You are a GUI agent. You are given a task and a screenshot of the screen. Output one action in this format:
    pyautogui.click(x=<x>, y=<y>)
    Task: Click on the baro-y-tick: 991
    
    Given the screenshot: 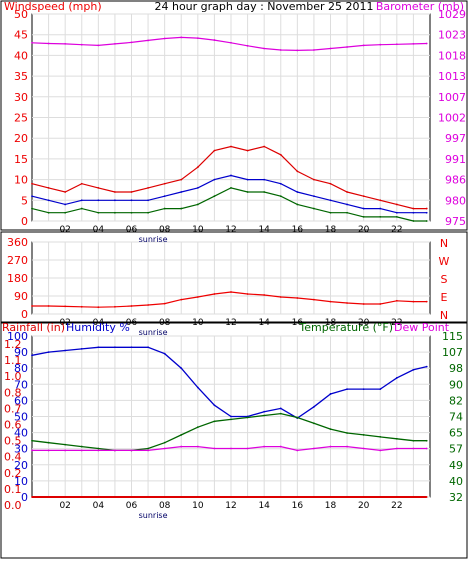 What is the action you would take?
    pyautogui.click(x=455, y=159)
    